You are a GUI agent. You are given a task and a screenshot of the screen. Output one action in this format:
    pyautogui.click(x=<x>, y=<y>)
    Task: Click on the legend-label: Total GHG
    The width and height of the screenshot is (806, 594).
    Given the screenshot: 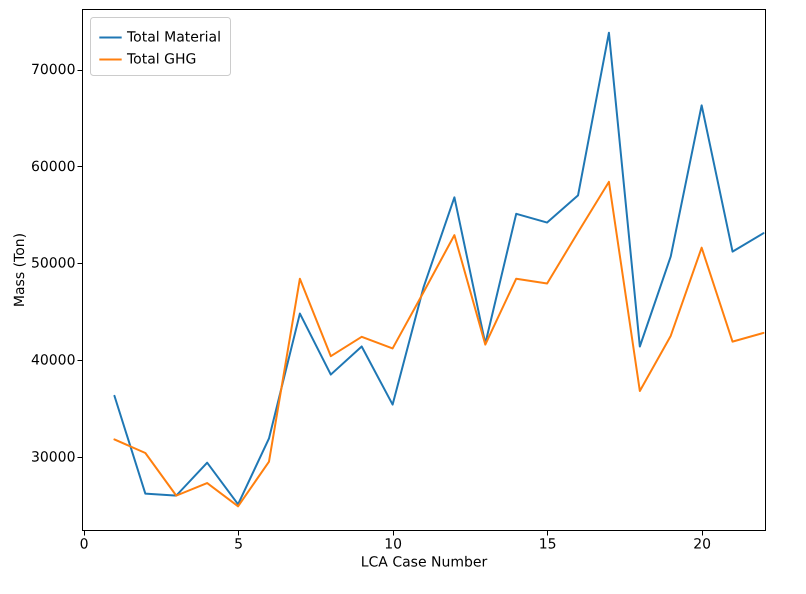 What is the action you would take?
    pyautogui.click(x=161, y=60)
    